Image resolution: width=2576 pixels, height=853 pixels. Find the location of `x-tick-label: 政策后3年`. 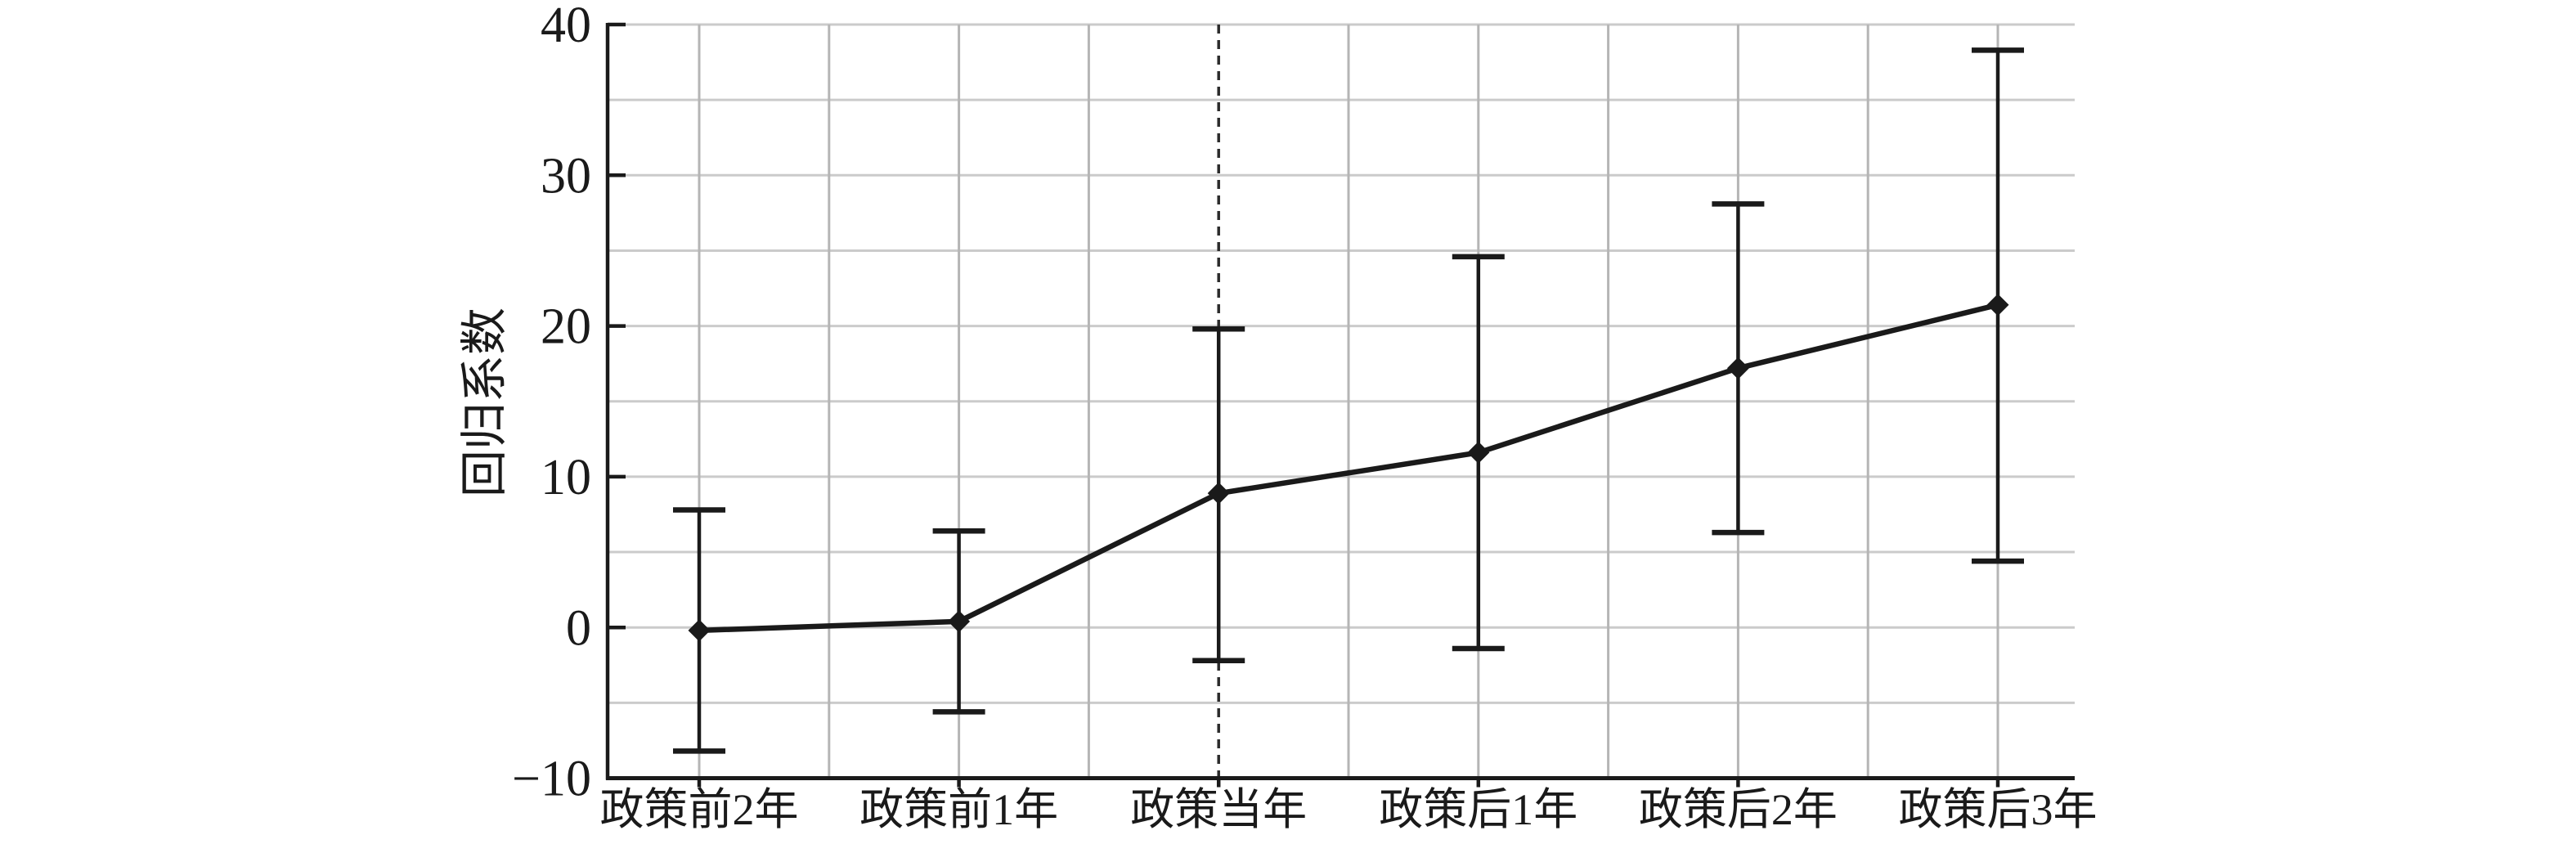

x-tick-label: 政策后3年 is located at coordinates (1998, 809).